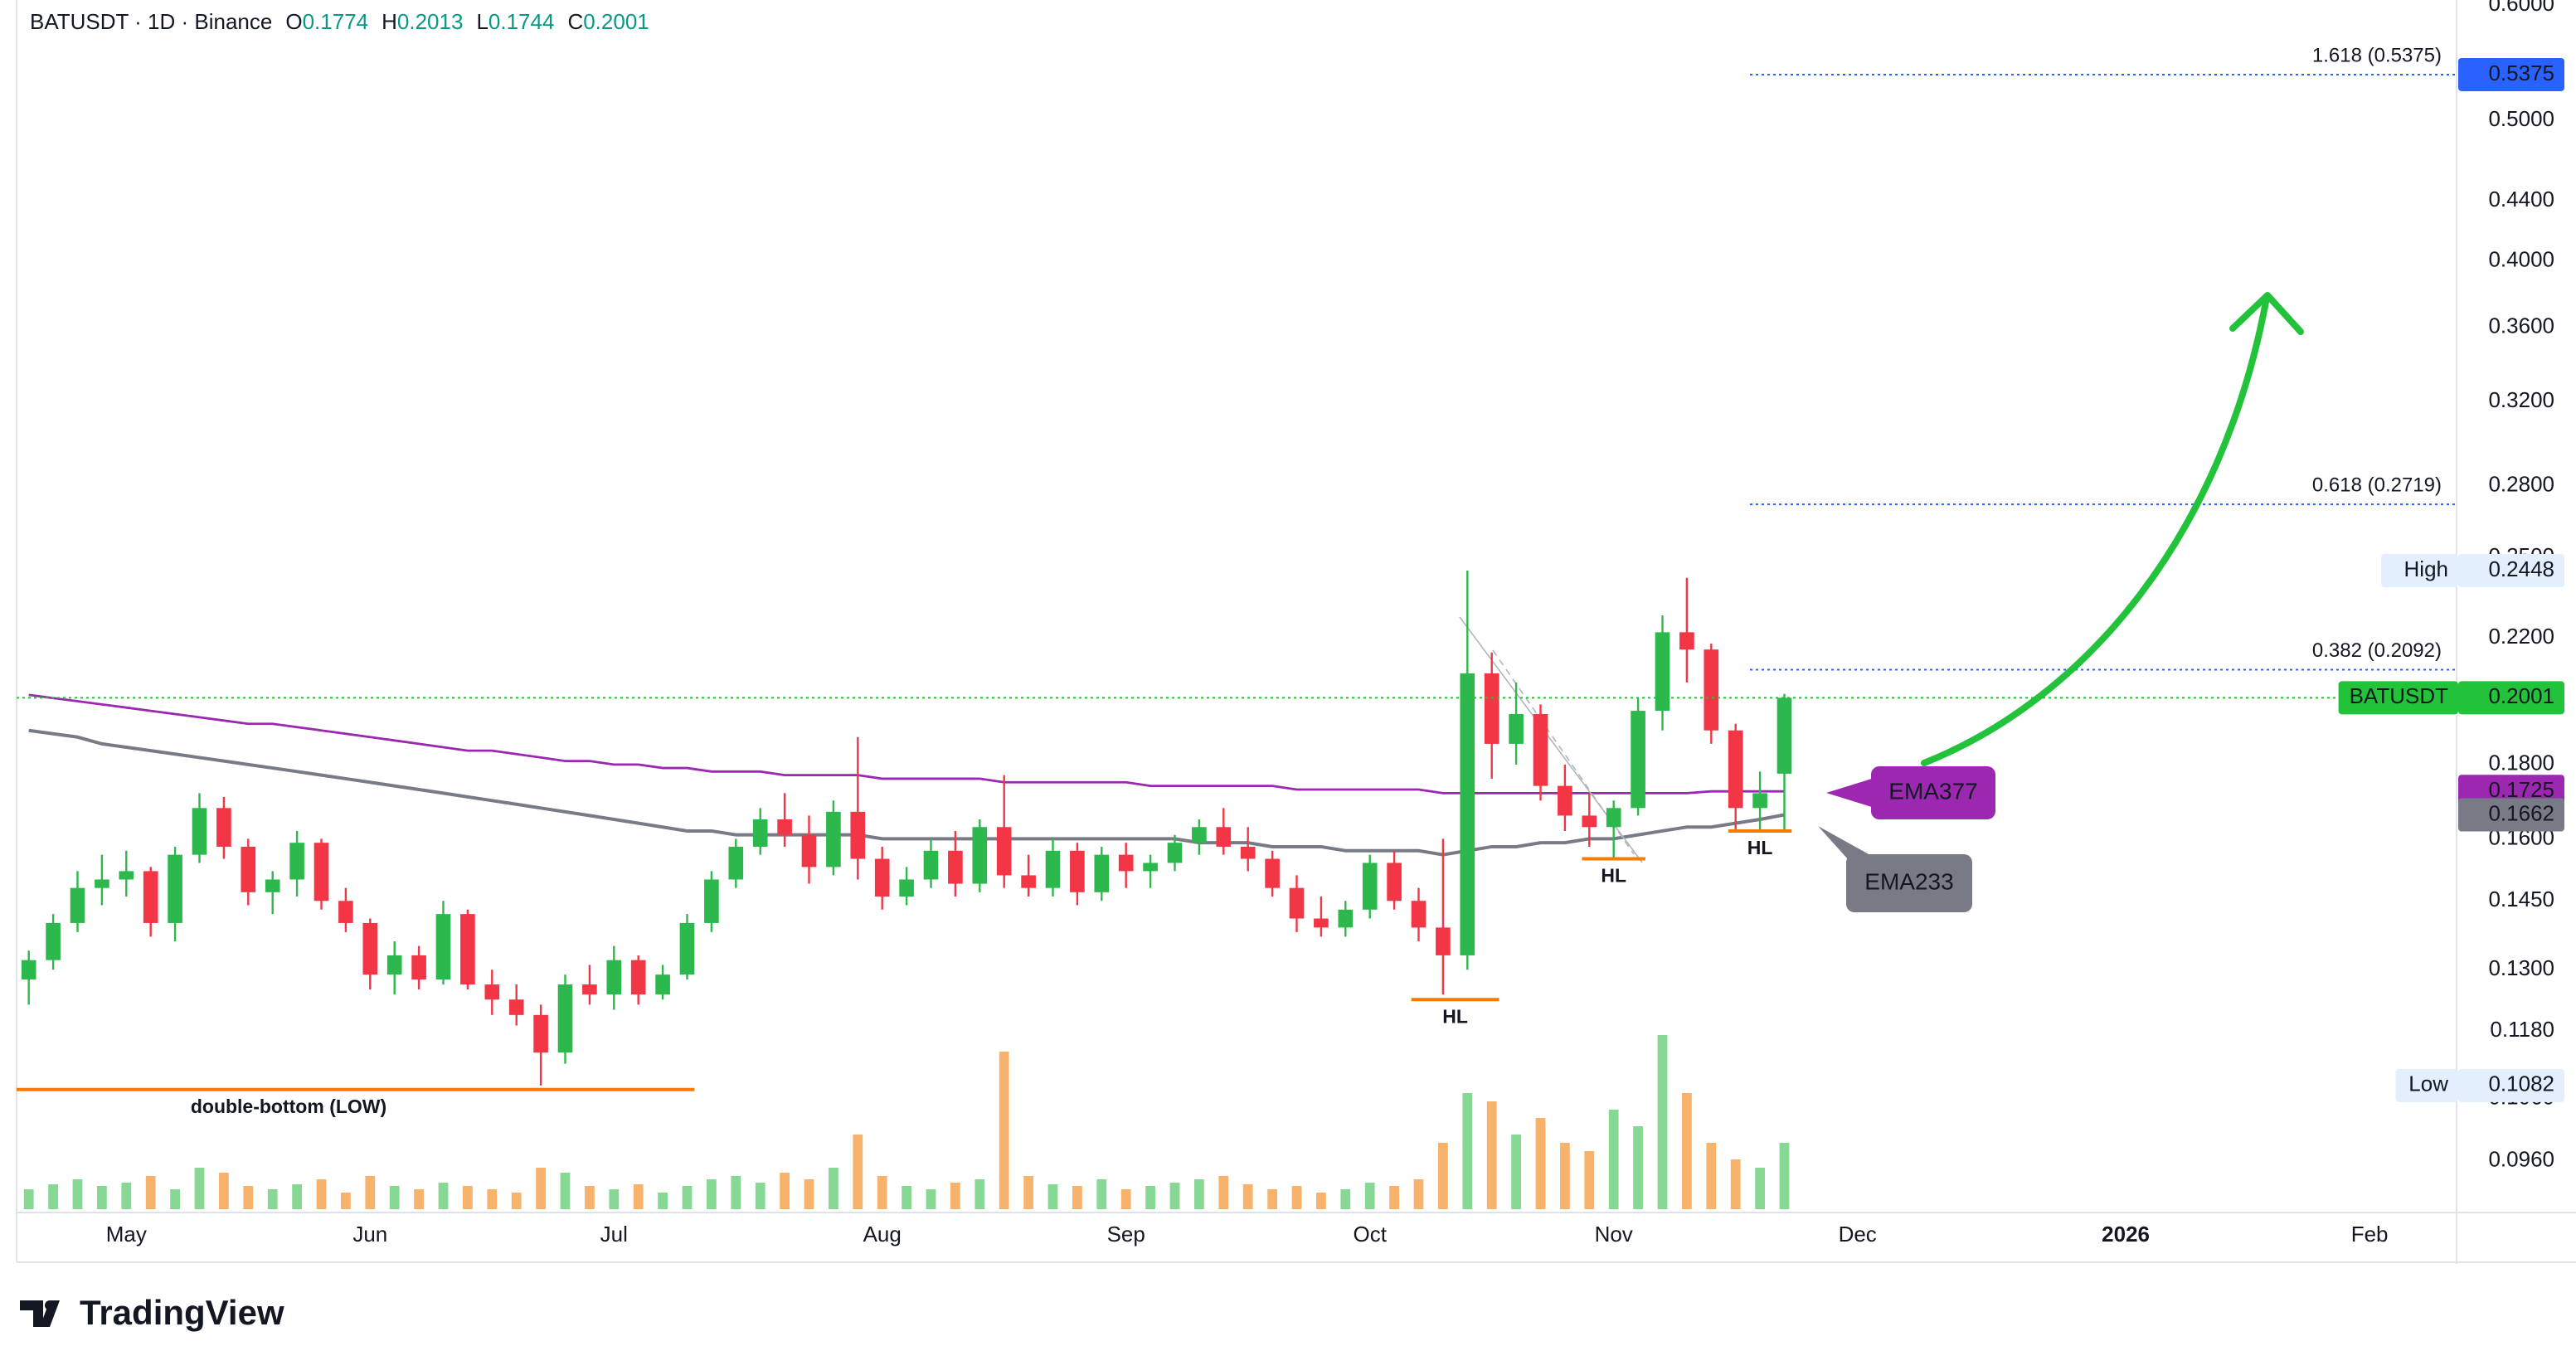 The image size is (2576, 1351). Describe the element at coordinates (430, 21) in the screenshot. I see `ohlc-value: 0.2013` at that location.